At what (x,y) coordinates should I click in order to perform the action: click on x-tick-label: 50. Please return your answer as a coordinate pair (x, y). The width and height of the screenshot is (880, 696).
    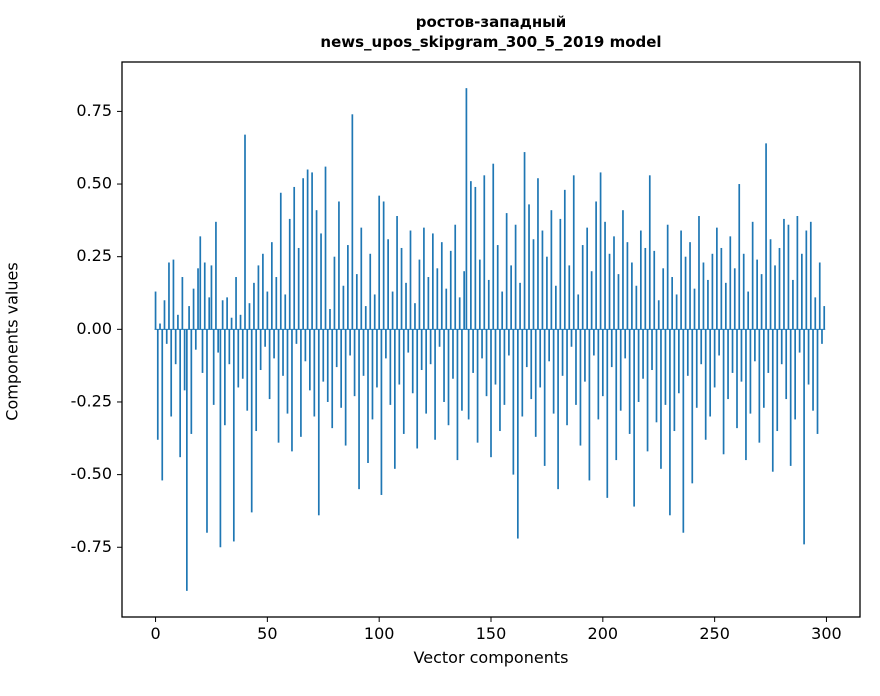
    Looking at the image, I should click on (267, 633).